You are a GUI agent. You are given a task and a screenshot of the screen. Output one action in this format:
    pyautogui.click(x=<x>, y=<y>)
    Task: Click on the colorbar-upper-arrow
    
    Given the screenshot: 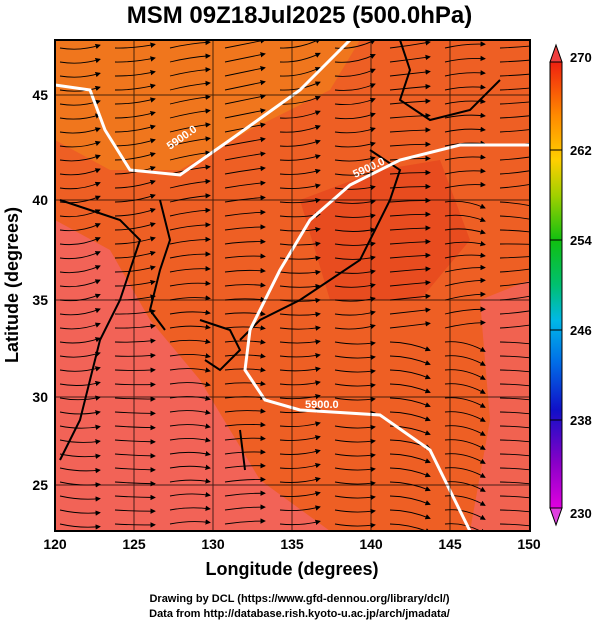 What is the action you would take?
    pyautogui.click(x=556, y=53)
    